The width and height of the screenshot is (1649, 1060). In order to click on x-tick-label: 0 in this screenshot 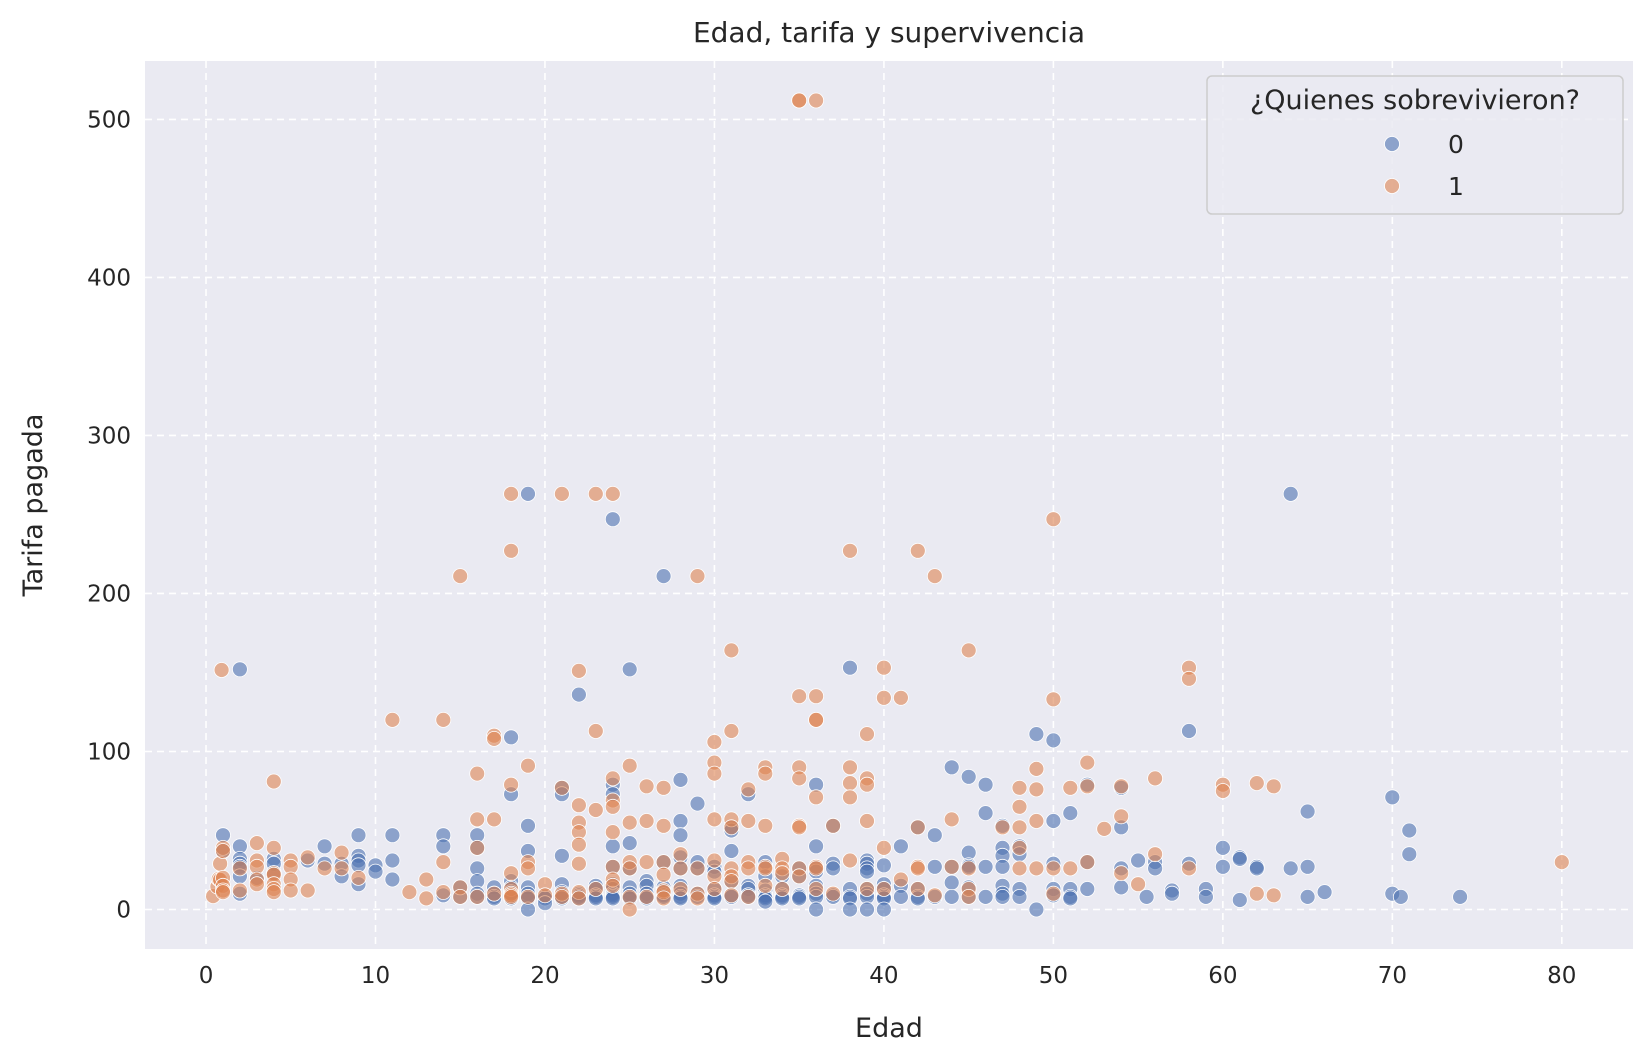, I will do `click(206, 976)`.